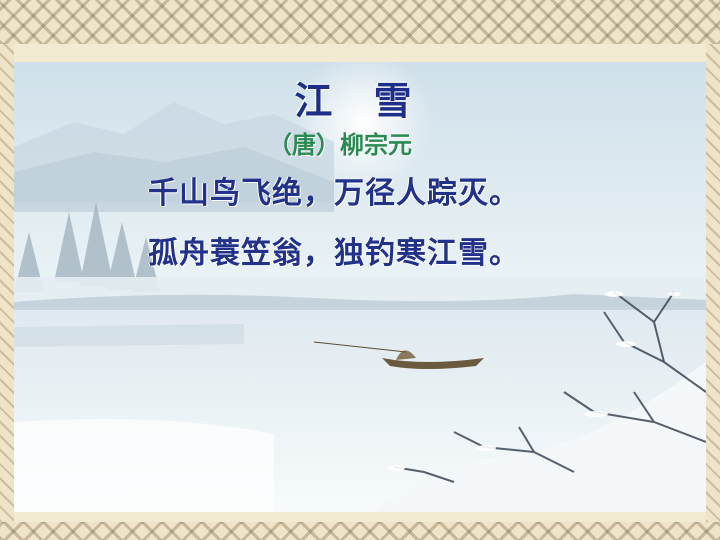  What do you see at coordinates (398, 355) in the screenshot?
I see `fishing-boat-icon` at bounding box center [398, 355].